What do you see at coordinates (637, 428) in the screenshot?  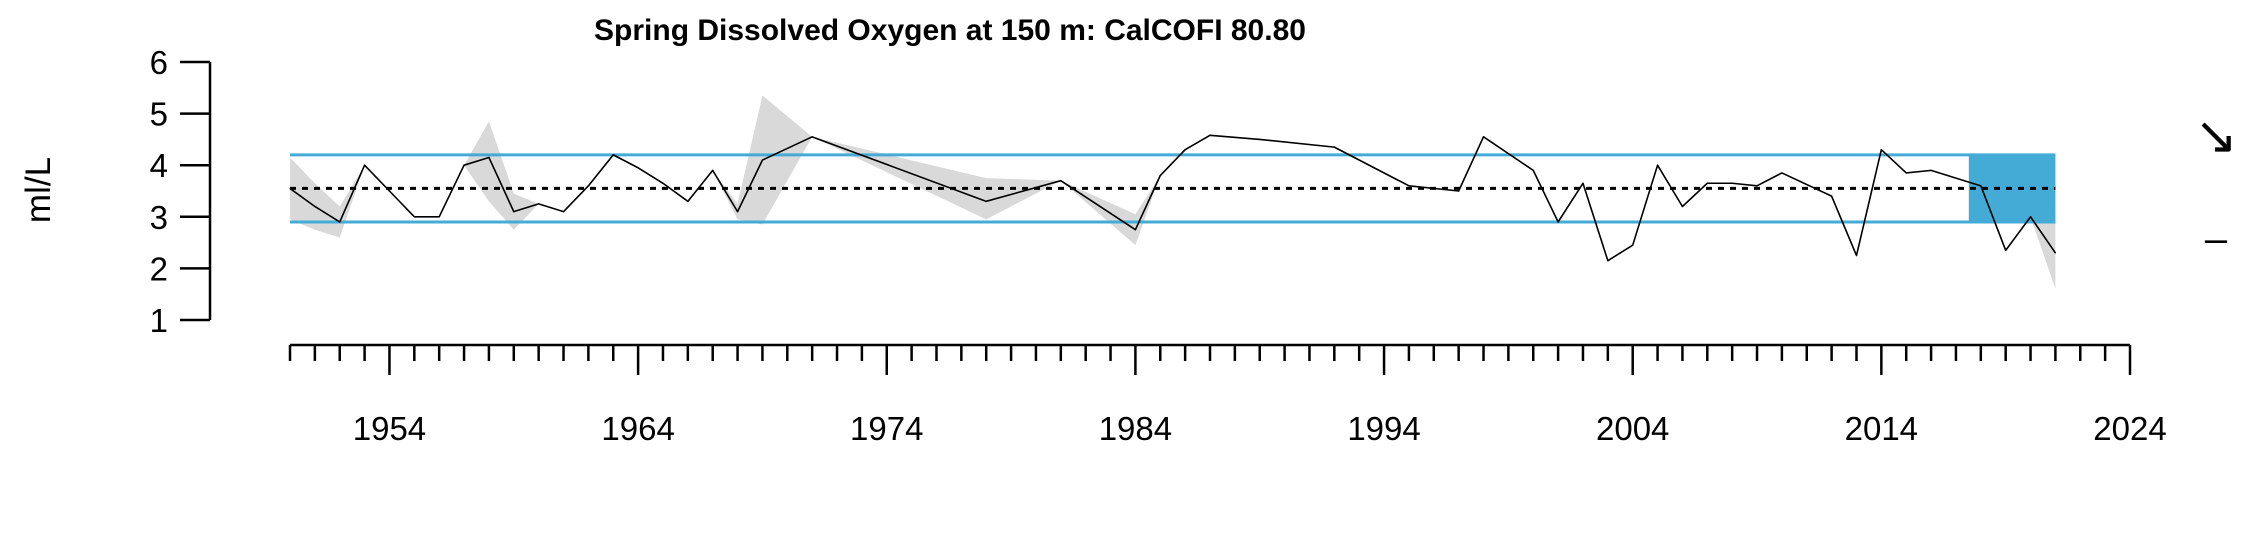 I see `x-tick-label: 1964` at bounding box center [637, 428].